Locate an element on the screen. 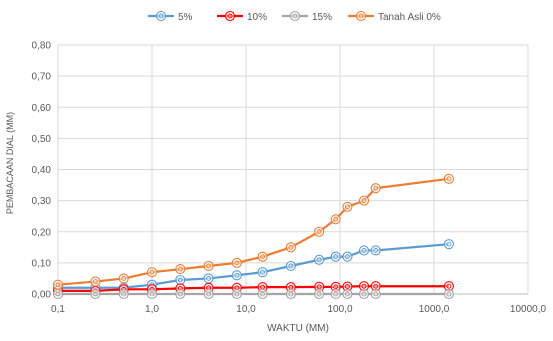  y-tick-label: 0,30 is located at coordinates (42, 201).